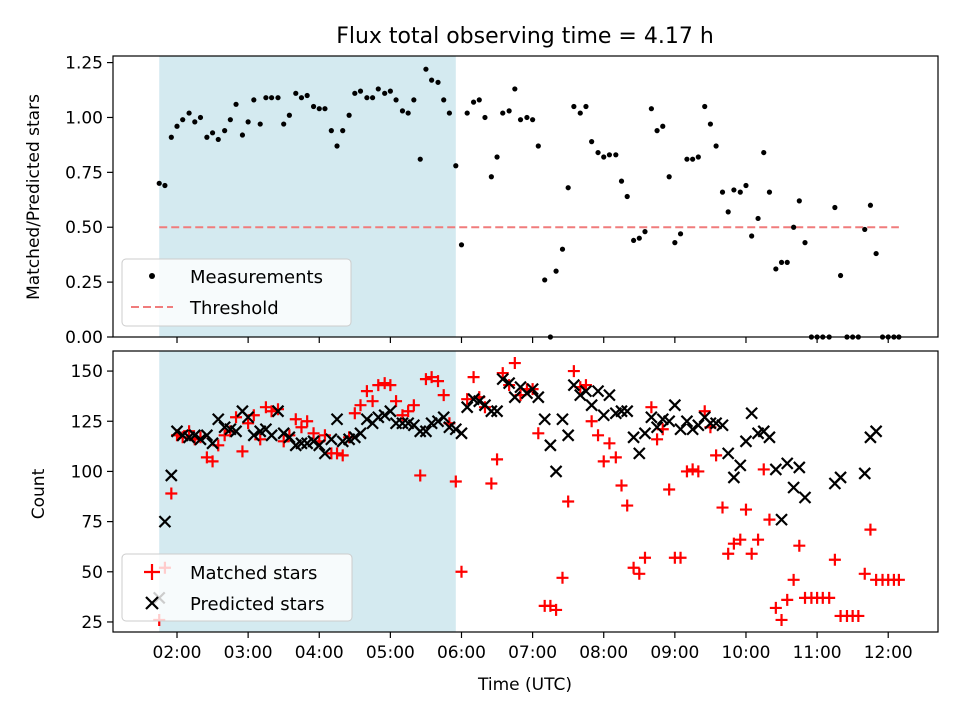 This screenshot has width=960, height=720. I want to click on x-axis-label: Time (UTC), so click(524, 685).